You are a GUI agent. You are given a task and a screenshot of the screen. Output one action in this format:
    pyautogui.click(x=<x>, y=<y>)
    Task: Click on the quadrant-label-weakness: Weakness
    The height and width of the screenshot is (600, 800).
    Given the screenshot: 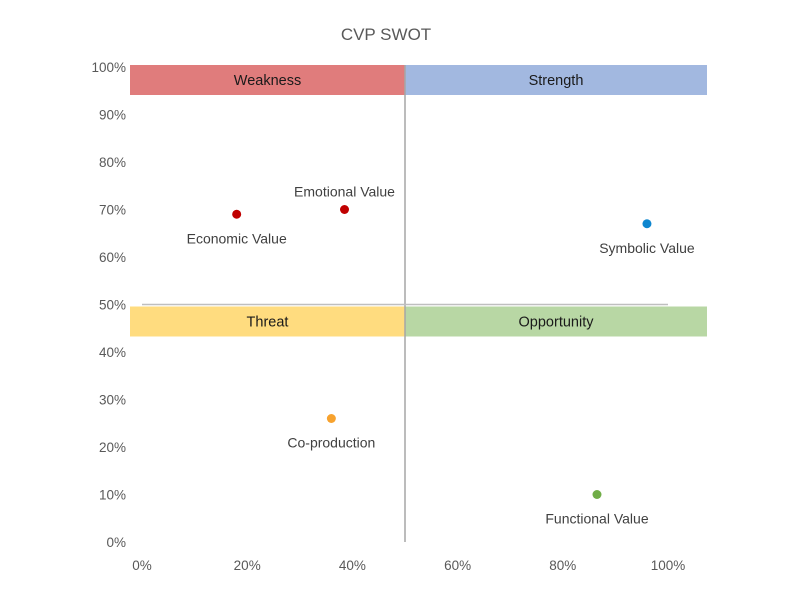 What is the action you would take?
    pyautogui.click(x=267, y=81)
    